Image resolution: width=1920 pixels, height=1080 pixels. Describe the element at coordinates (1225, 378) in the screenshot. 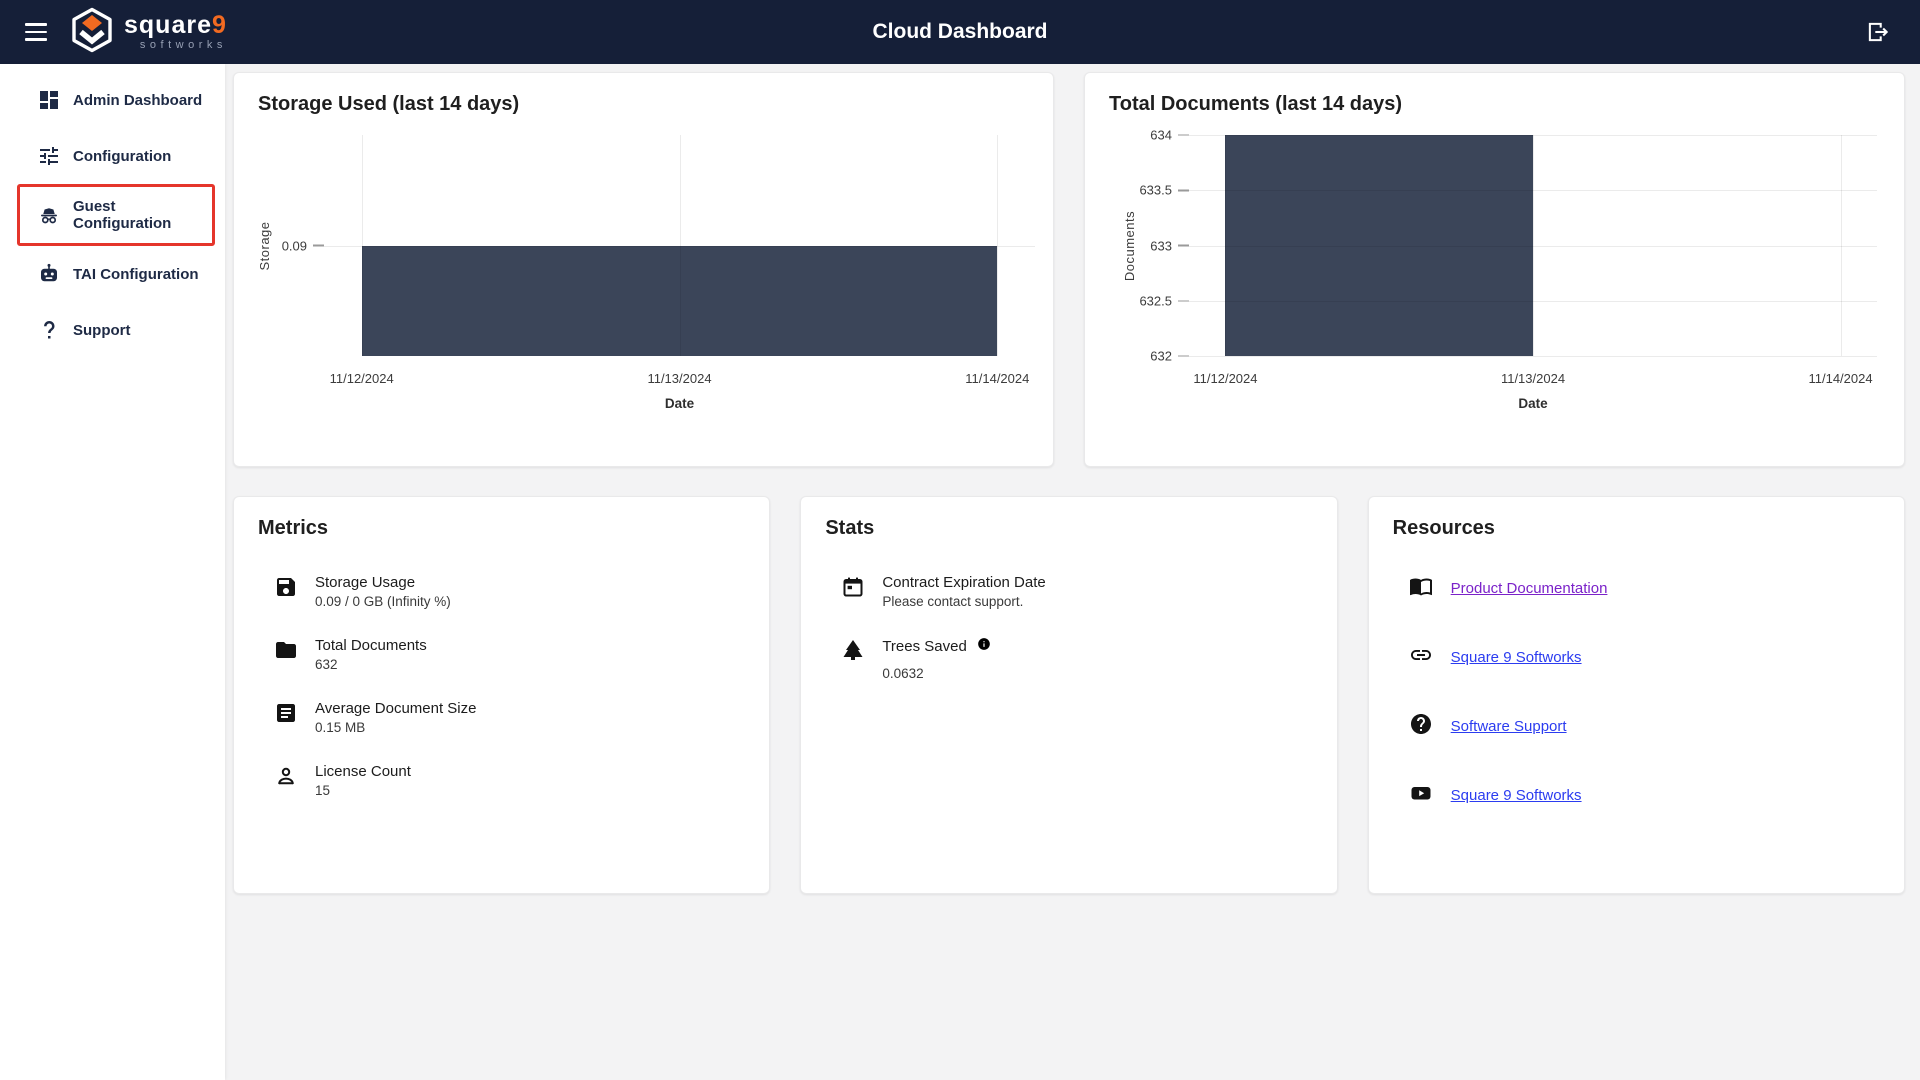

I see `documents-xtick-1: 11/12/2024` at that location.